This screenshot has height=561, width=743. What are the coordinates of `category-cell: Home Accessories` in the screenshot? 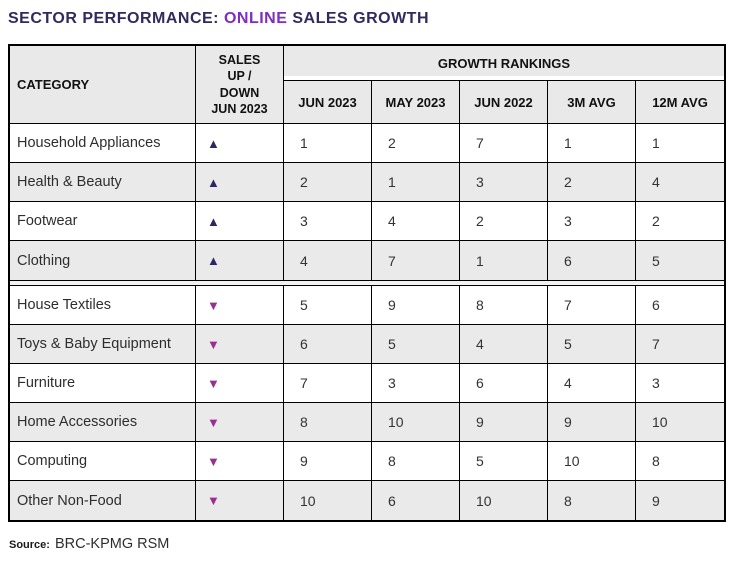 It's located at (103, 422).